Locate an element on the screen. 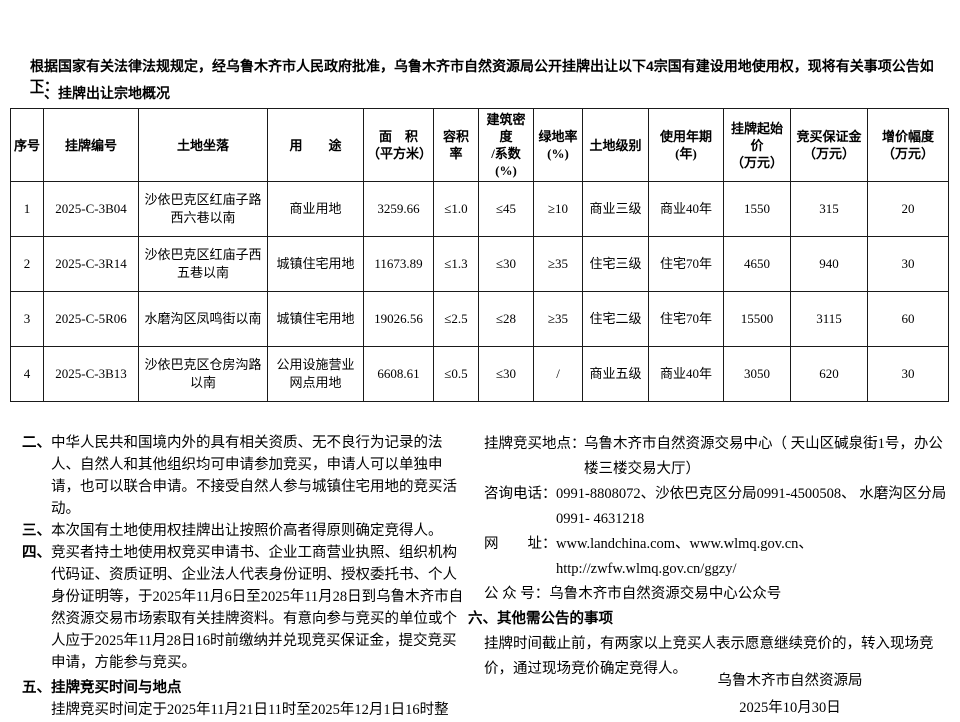 Image resolution: width=960 pixels, height=722 pixels. section-5-text: 挂牌竞买时间定于2025年11月21日11时至2025年12月1日16时整 is located at coordinates (250, 710).